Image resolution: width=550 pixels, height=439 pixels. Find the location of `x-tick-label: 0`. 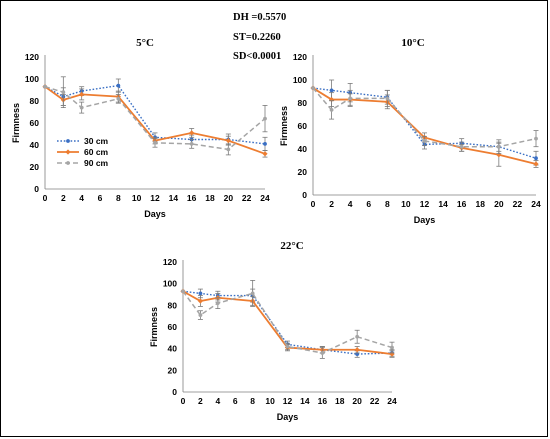

x-tick-label: 0 is located at coordinates (183, 401).